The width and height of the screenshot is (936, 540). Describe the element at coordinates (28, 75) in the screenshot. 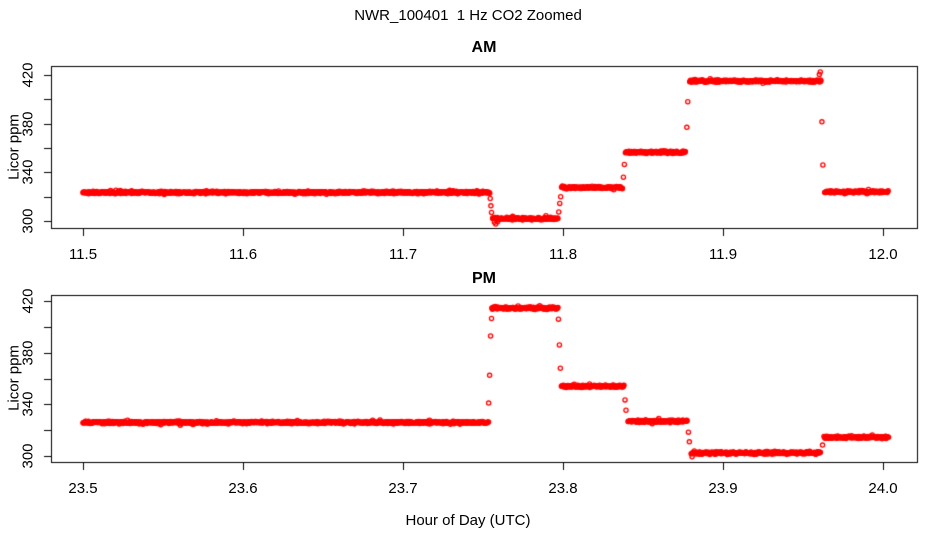

I see `am-y-tick-label: 420` at that location.